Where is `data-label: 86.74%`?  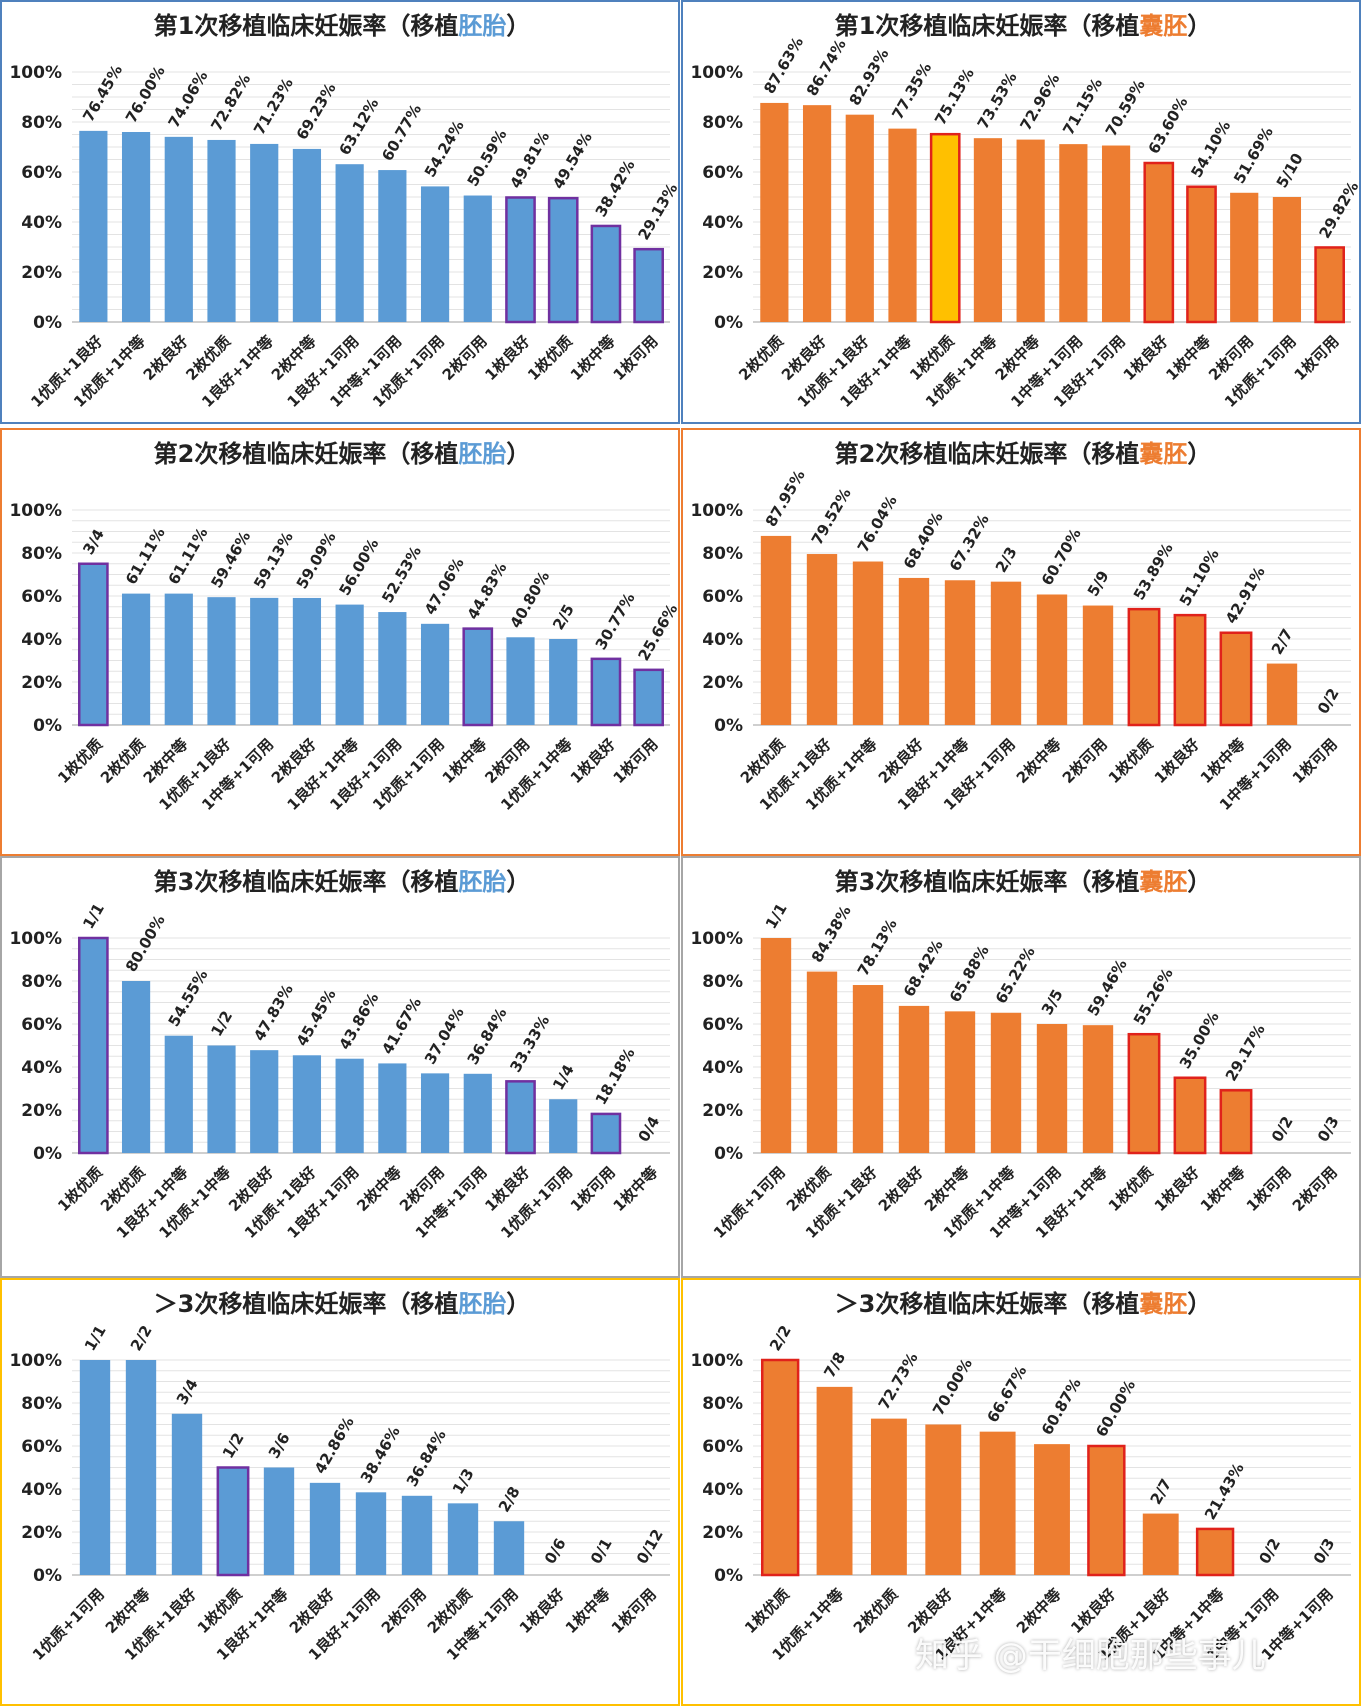
data-label: 86.74% is located at coordinates (826, 67).